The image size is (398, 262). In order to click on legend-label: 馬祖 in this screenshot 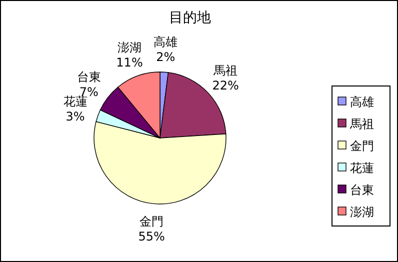, I will do `click(361, 124)`.